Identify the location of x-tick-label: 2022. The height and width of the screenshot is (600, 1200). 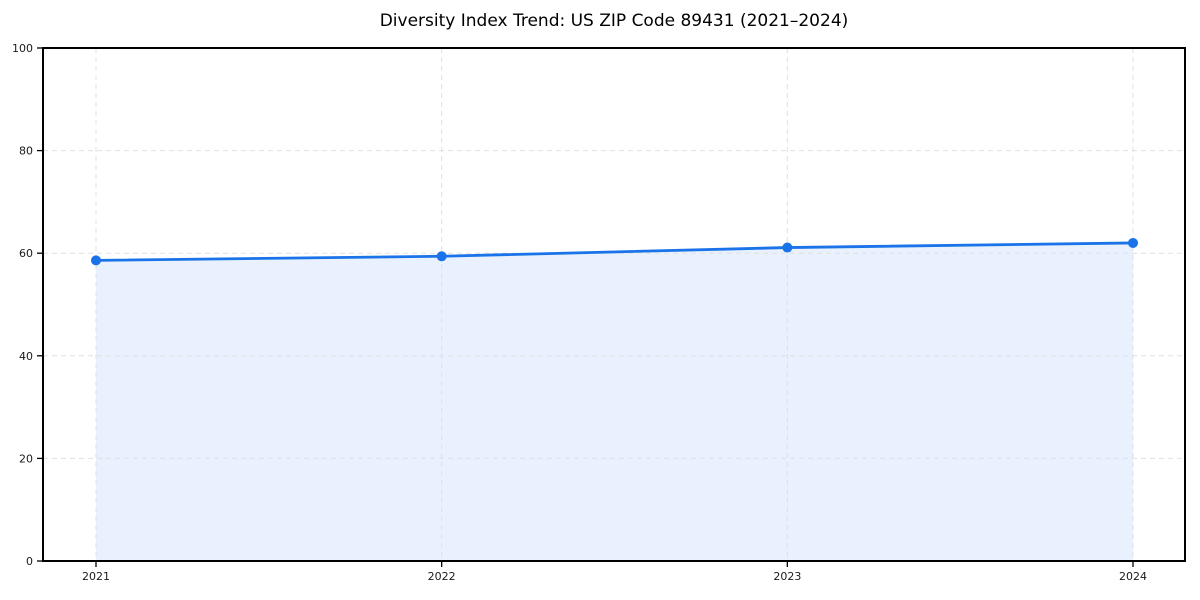
(442, 576).